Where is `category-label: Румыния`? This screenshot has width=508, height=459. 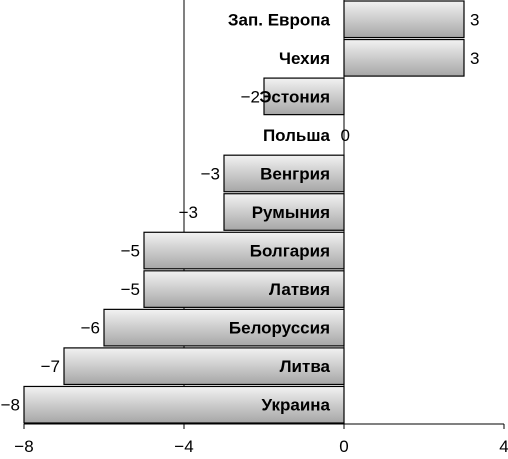
category-label: Румыния is located at coordinates (291, 212).